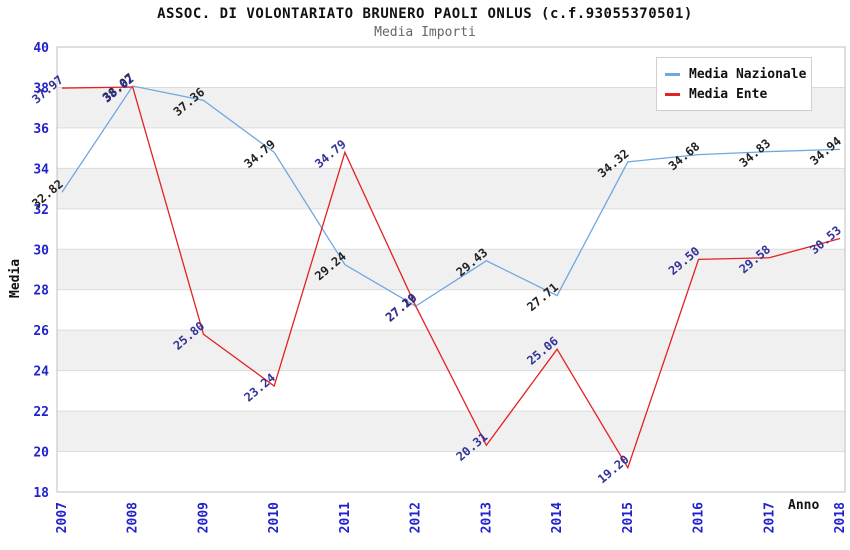 This screenshot has height=550, width=850. Describe the element at coordinates (840, 517) in the screenshot. I see `x-tick-label: 2018` at that location.